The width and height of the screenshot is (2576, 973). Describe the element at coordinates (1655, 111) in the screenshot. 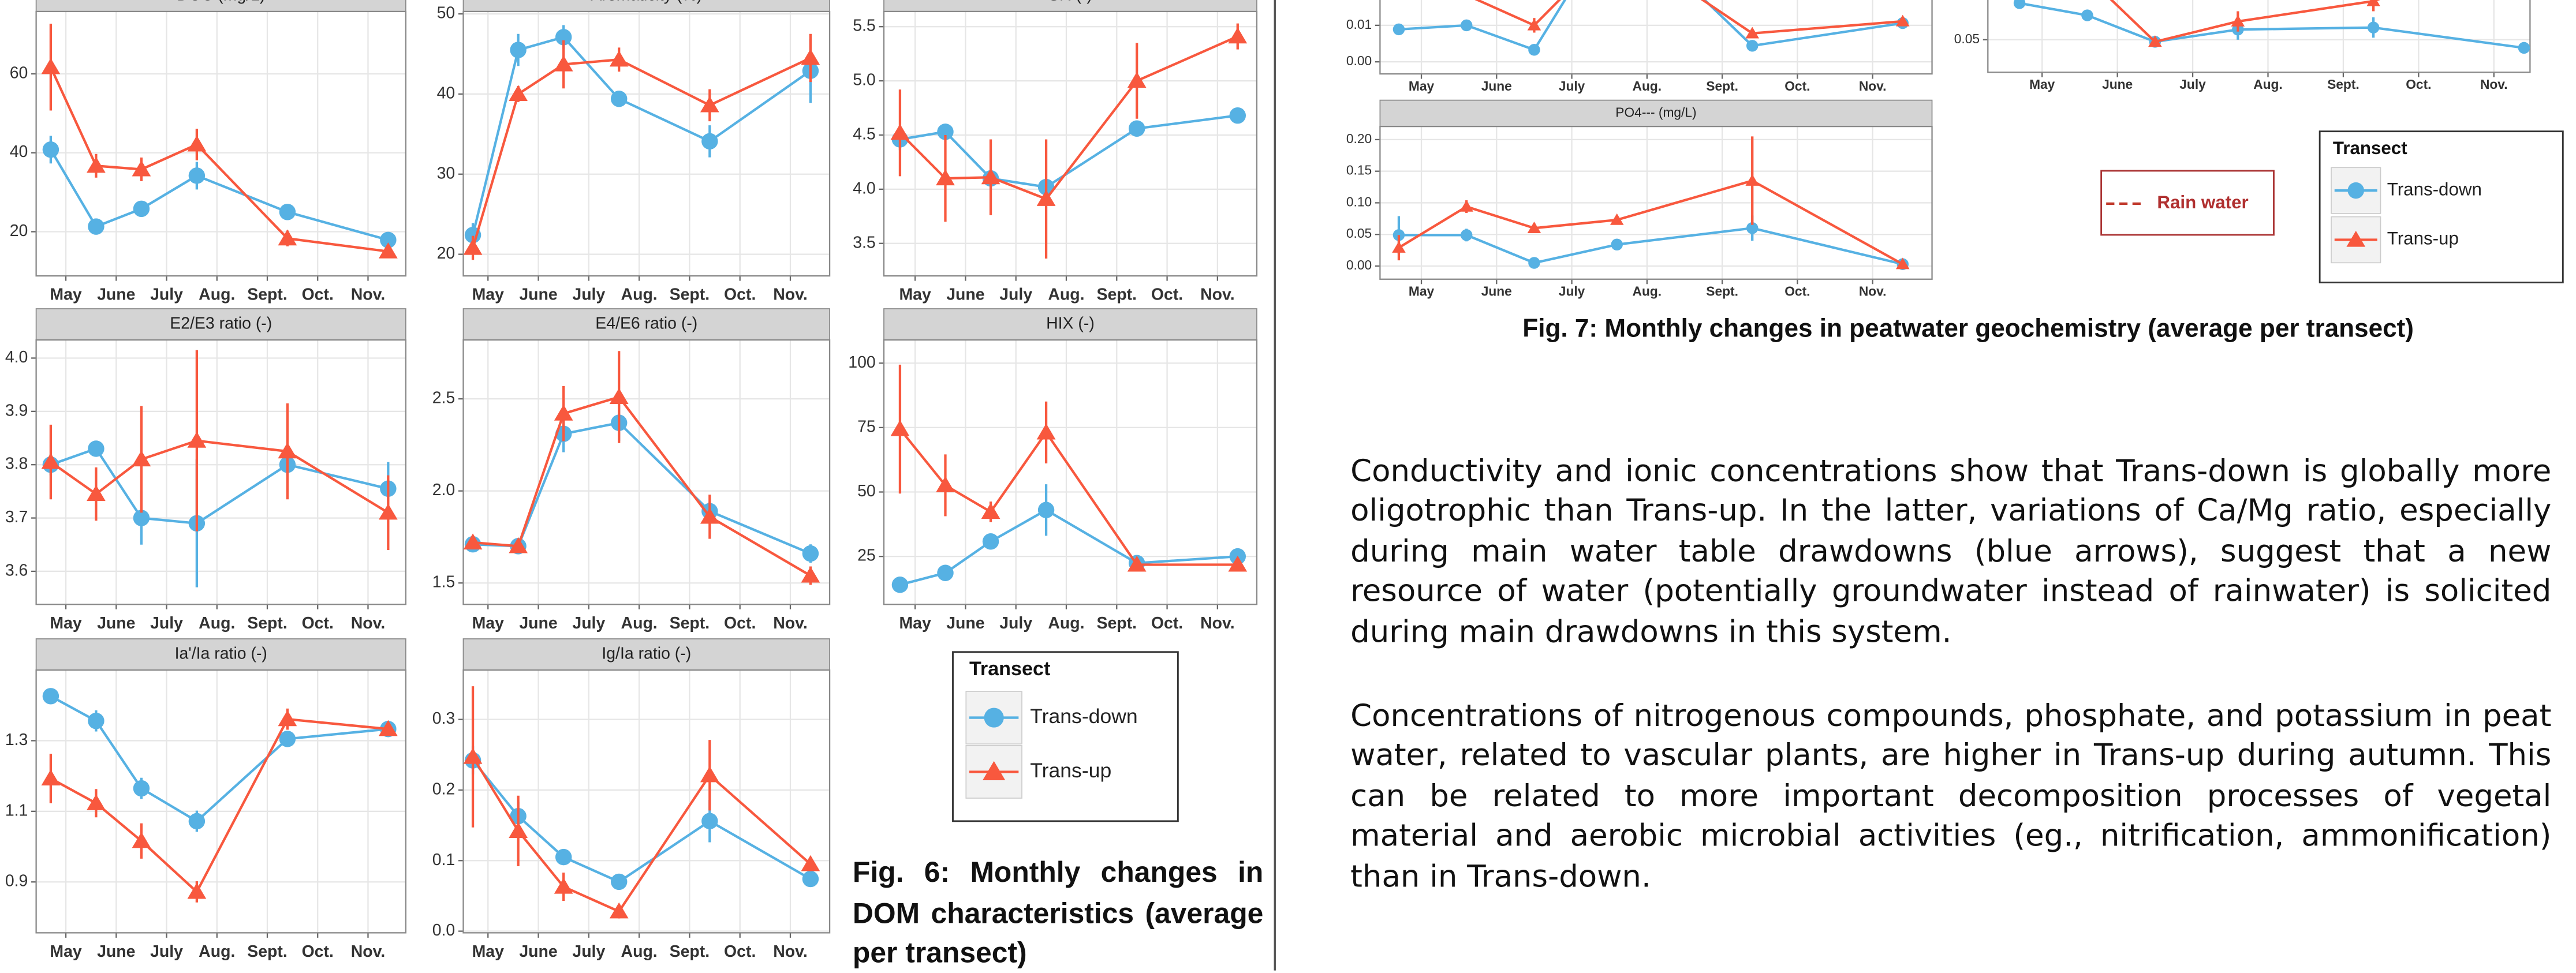

I see `panel-title: PO4--- (mg/L)` at that location.